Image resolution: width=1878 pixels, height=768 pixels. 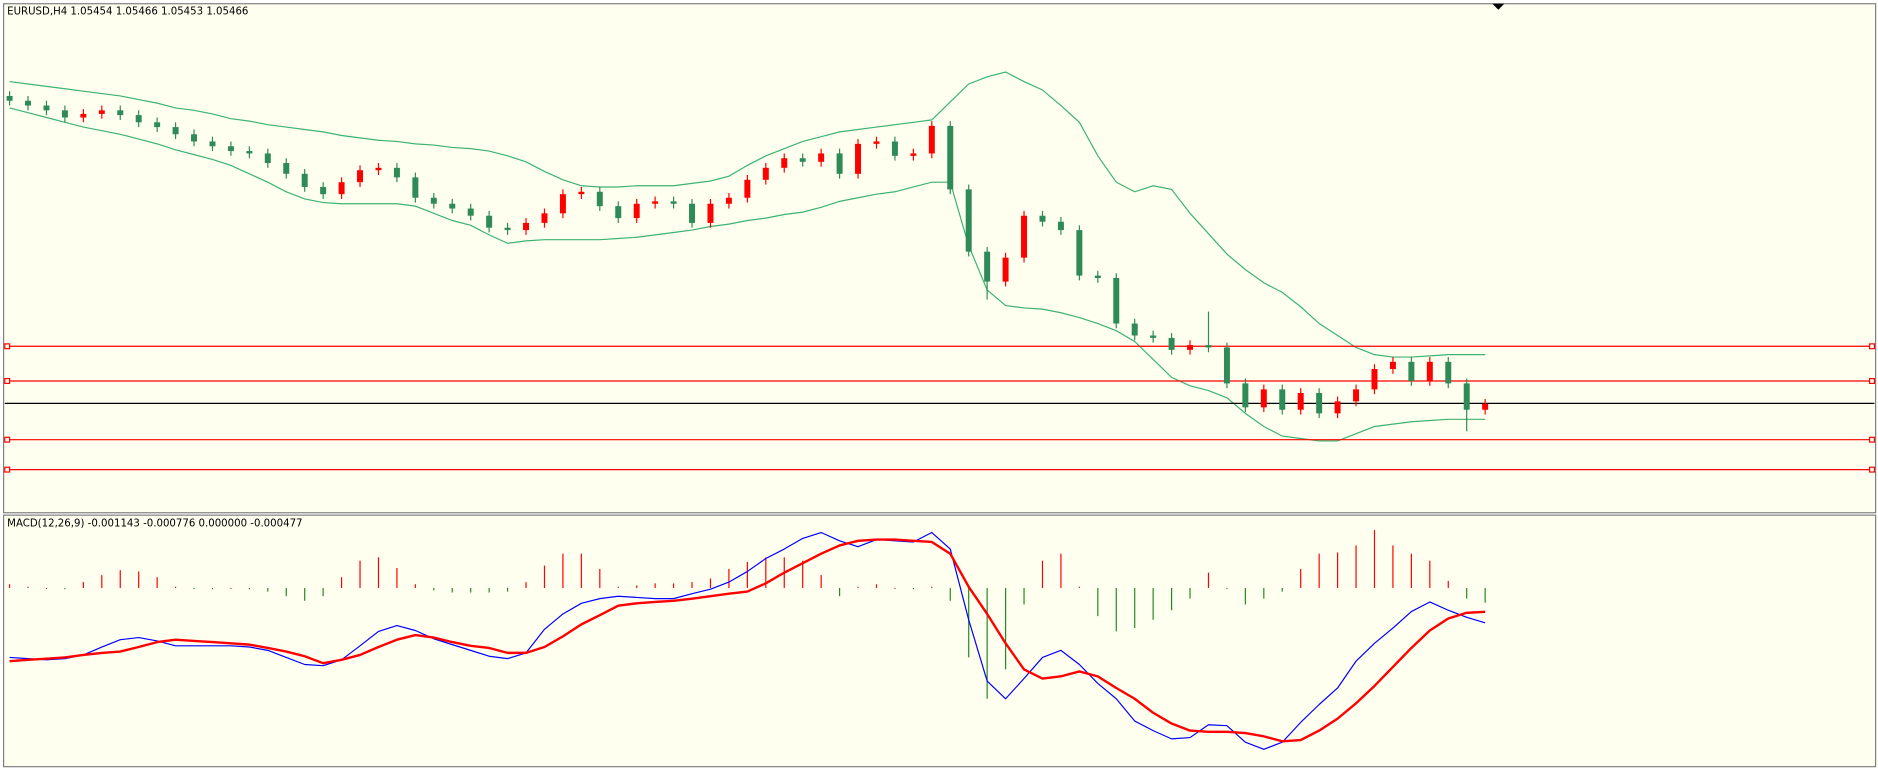 I want to click on shift-marker, so click(x=1498, y=6).